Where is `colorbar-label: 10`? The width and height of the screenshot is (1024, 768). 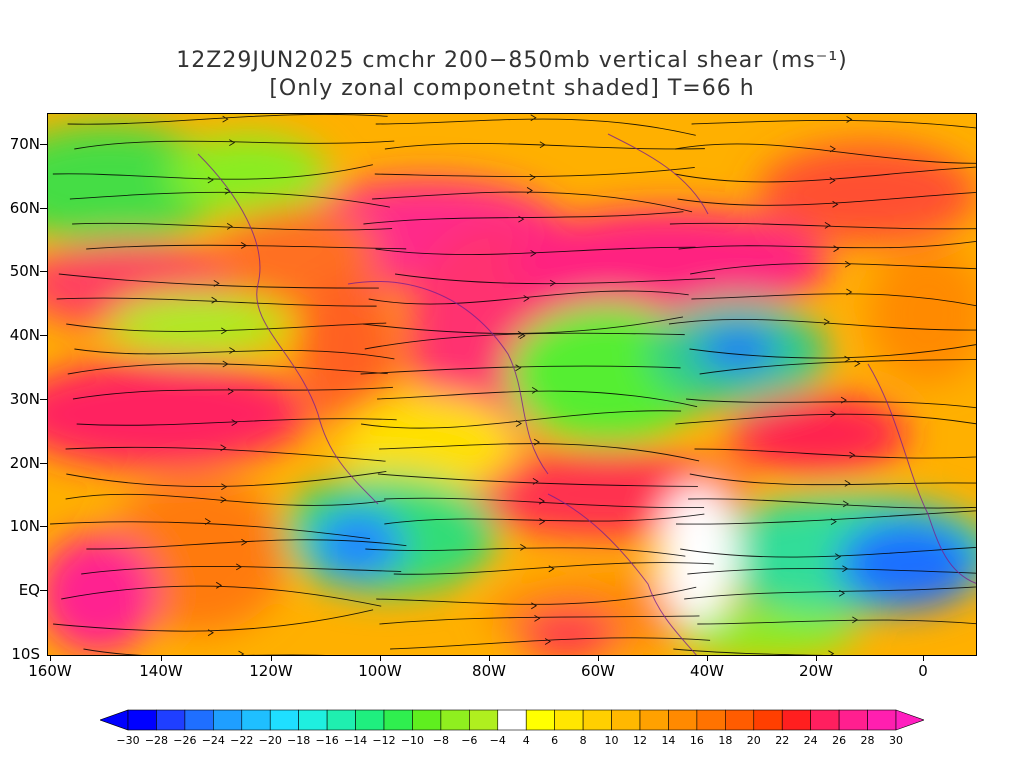 colorbar-label: 10 is located at coordinates (611, 740).